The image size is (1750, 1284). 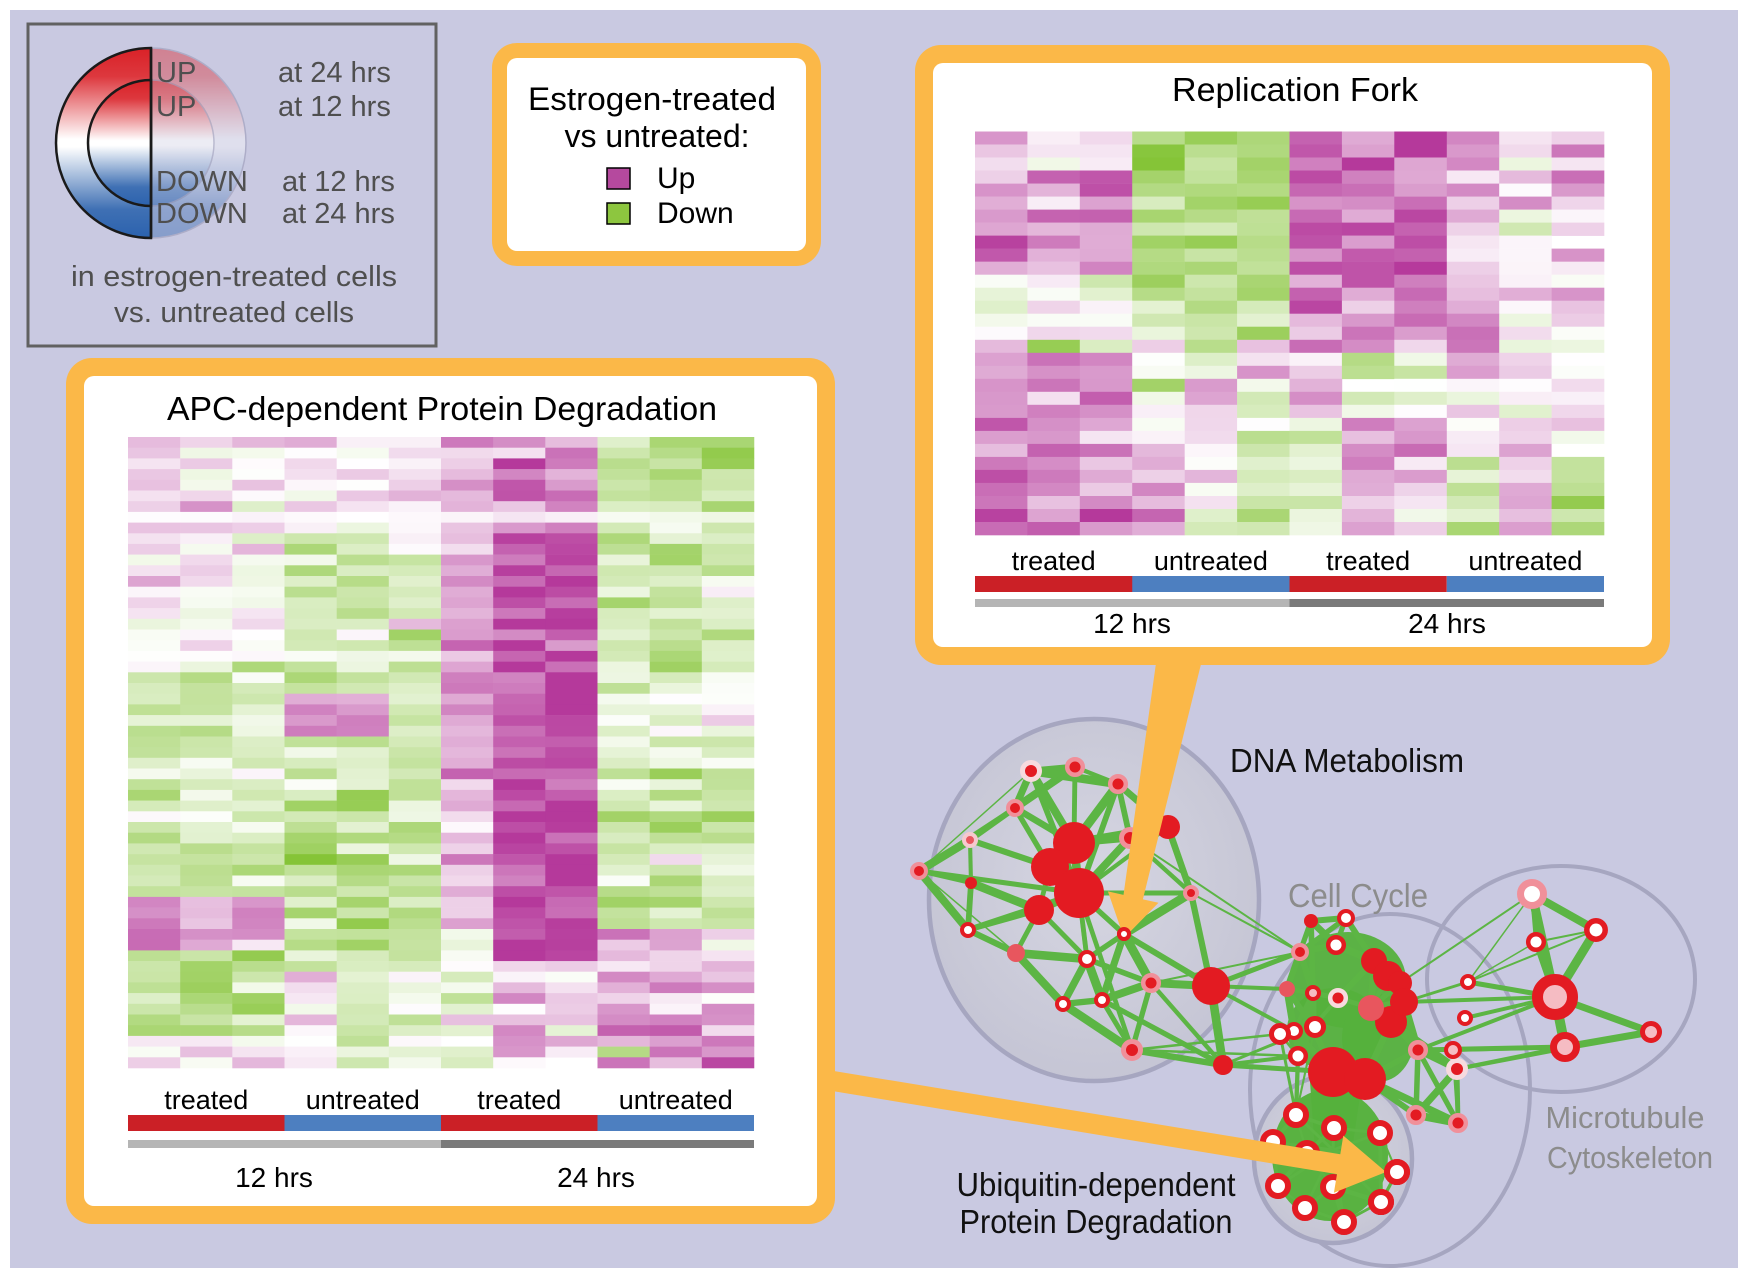 What do you see at coordinates (1630, 1157) in the screenshot?
I see `svg-text: Cytoskeleton` at bounding box center [1630, 1157].